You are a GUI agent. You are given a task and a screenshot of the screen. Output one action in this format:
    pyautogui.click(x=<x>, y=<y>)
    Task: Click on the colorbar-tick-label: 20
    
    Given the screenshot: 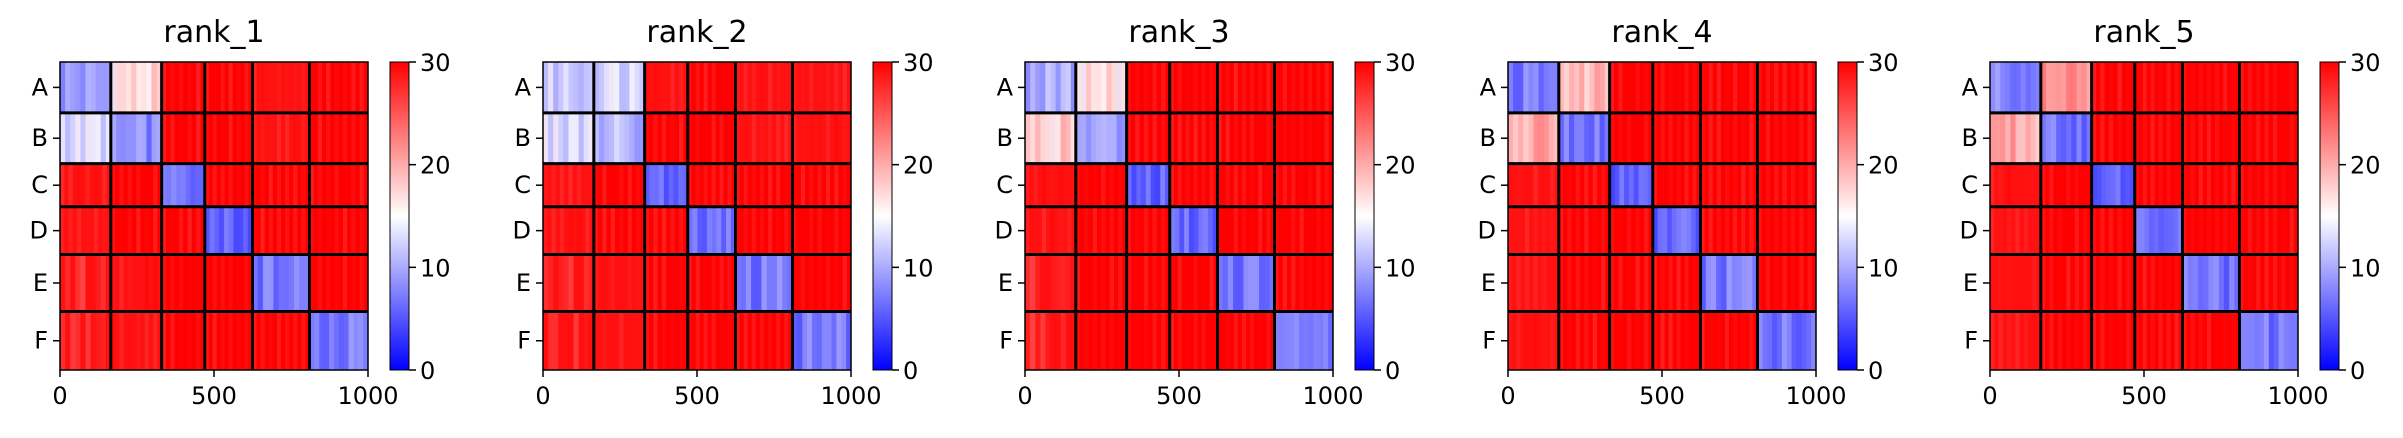 What is the action you would take?
    pyautogui.click(x=435, y=166)
    